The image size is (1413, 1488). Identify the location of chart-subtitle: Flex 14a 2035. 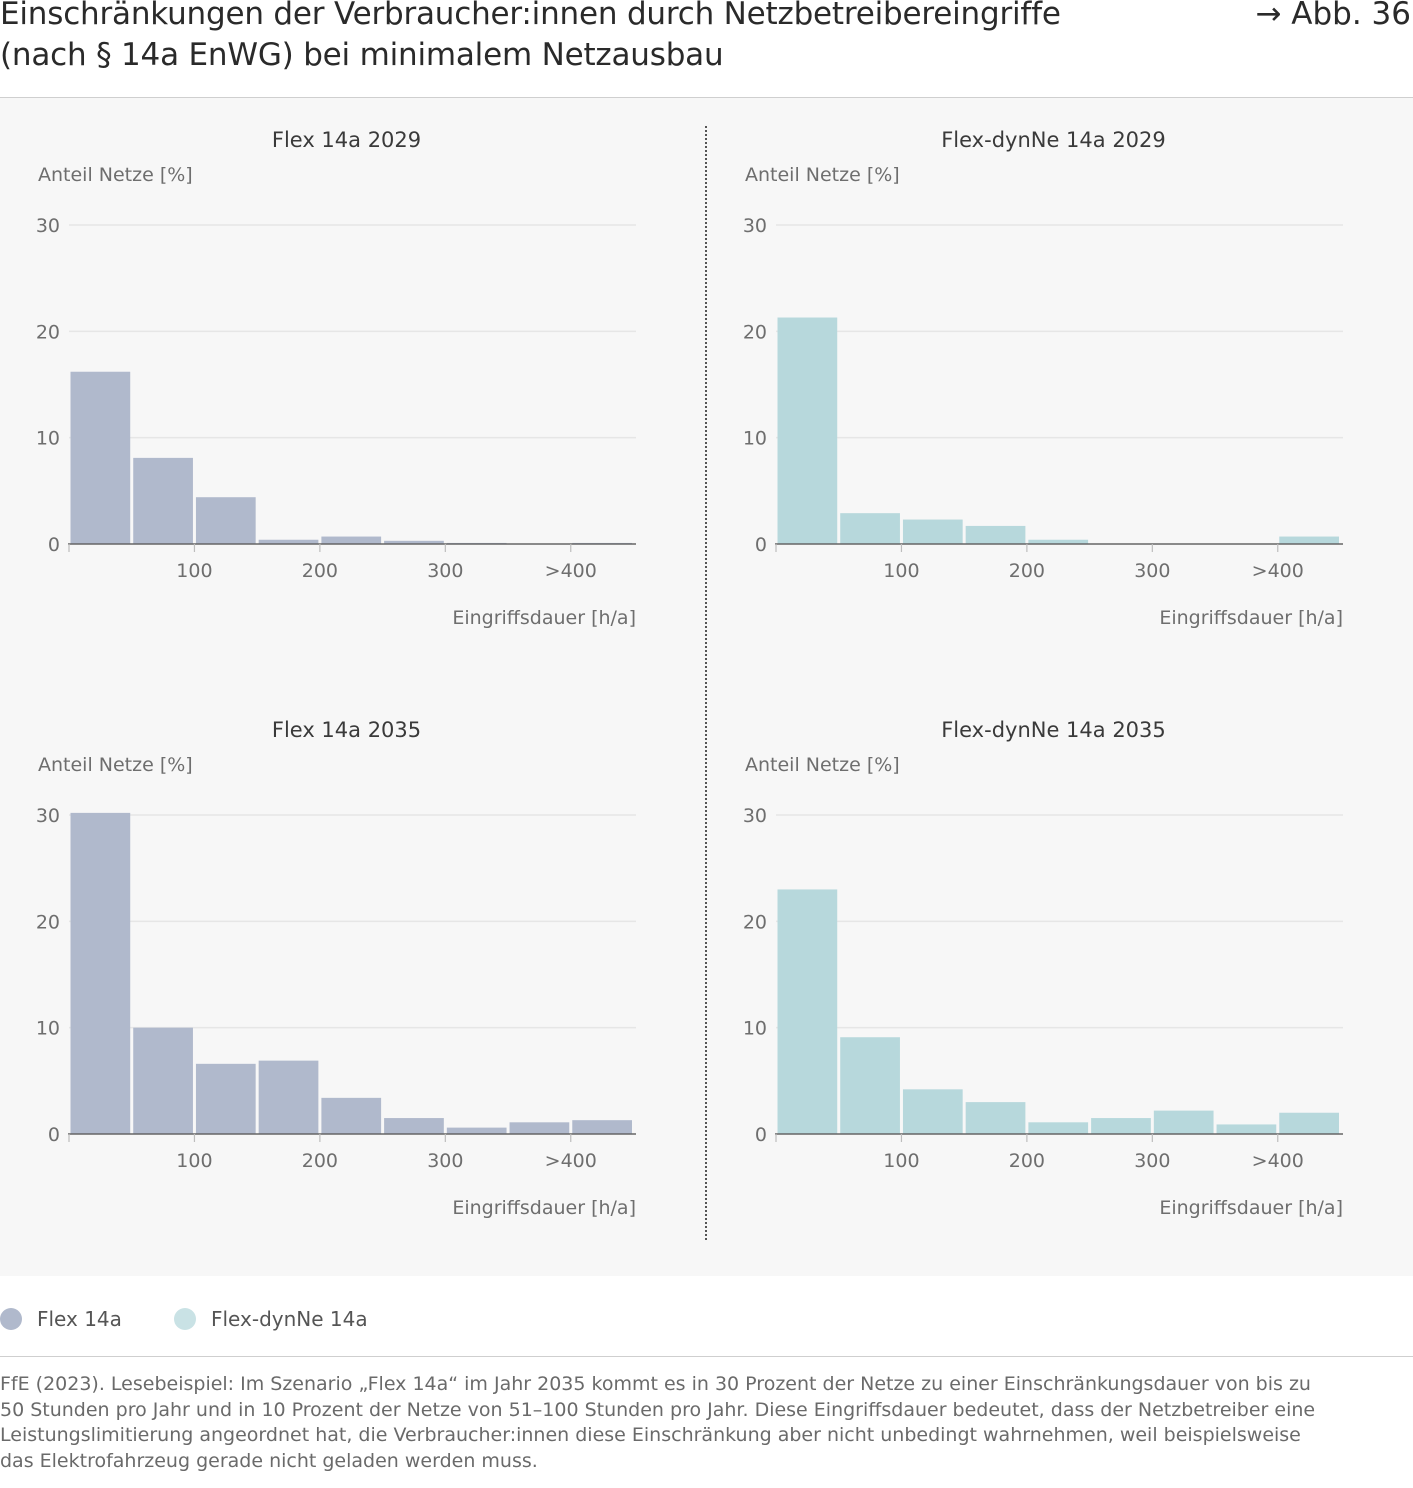
(346, 730).